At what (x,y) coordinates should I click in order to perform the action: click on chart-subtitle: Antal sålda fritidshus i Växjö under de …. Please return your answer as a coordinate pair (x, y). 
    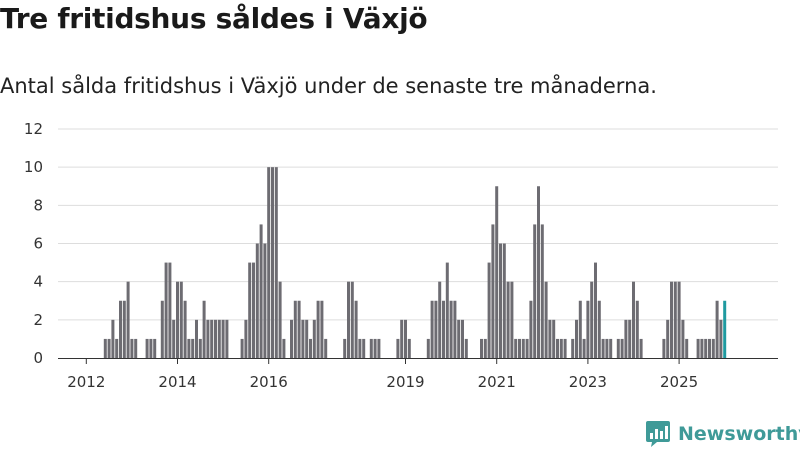
    Looking at the image, I should click on (328, 86).